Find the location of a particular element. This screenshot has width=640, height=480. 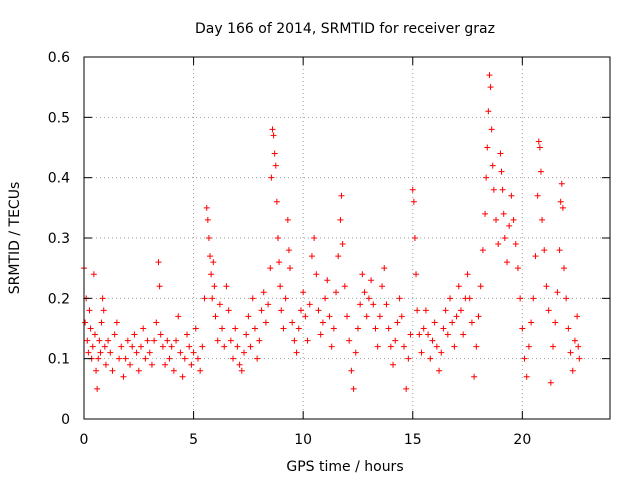

x-axis-label: GPS time / hours is located at coordinates (344, 467).